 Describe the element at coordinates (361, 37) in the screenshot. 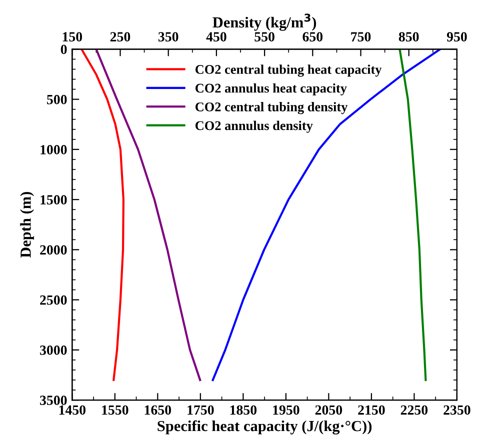

I see `x2-tick-label: 750` at that location.